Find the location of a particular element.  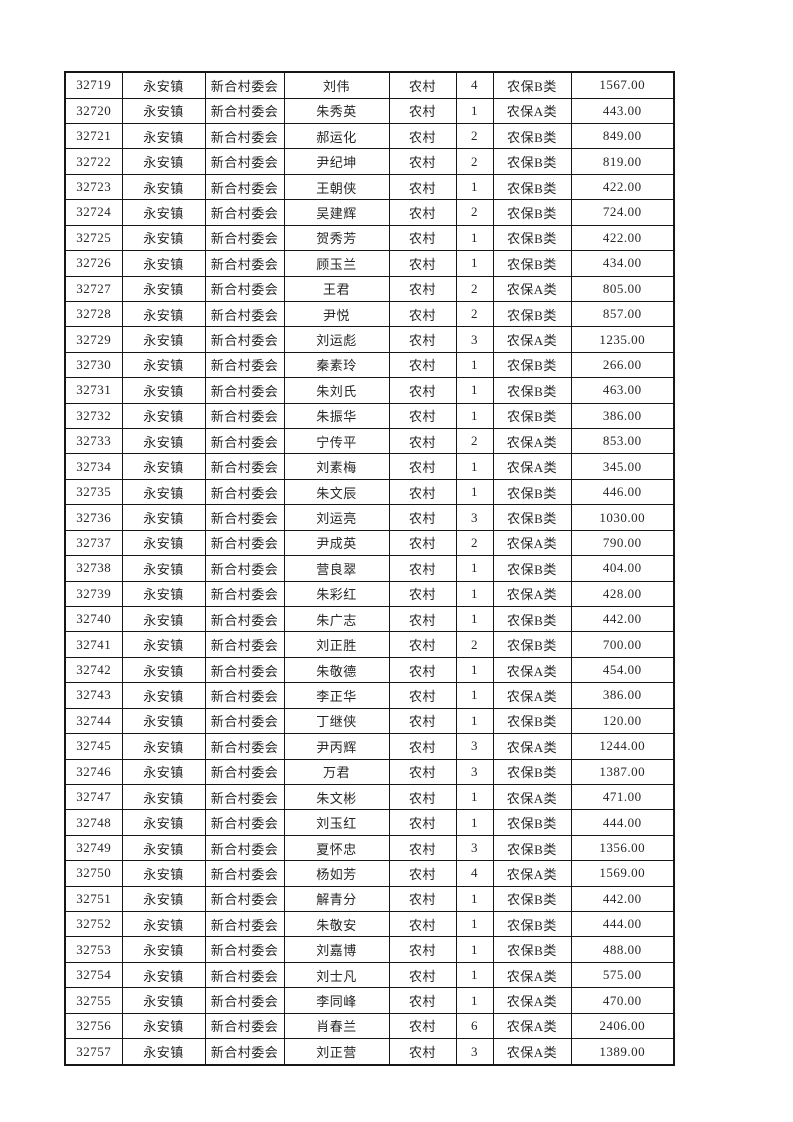

cell-name: 刘伟 is located at coordinates (336, 85).